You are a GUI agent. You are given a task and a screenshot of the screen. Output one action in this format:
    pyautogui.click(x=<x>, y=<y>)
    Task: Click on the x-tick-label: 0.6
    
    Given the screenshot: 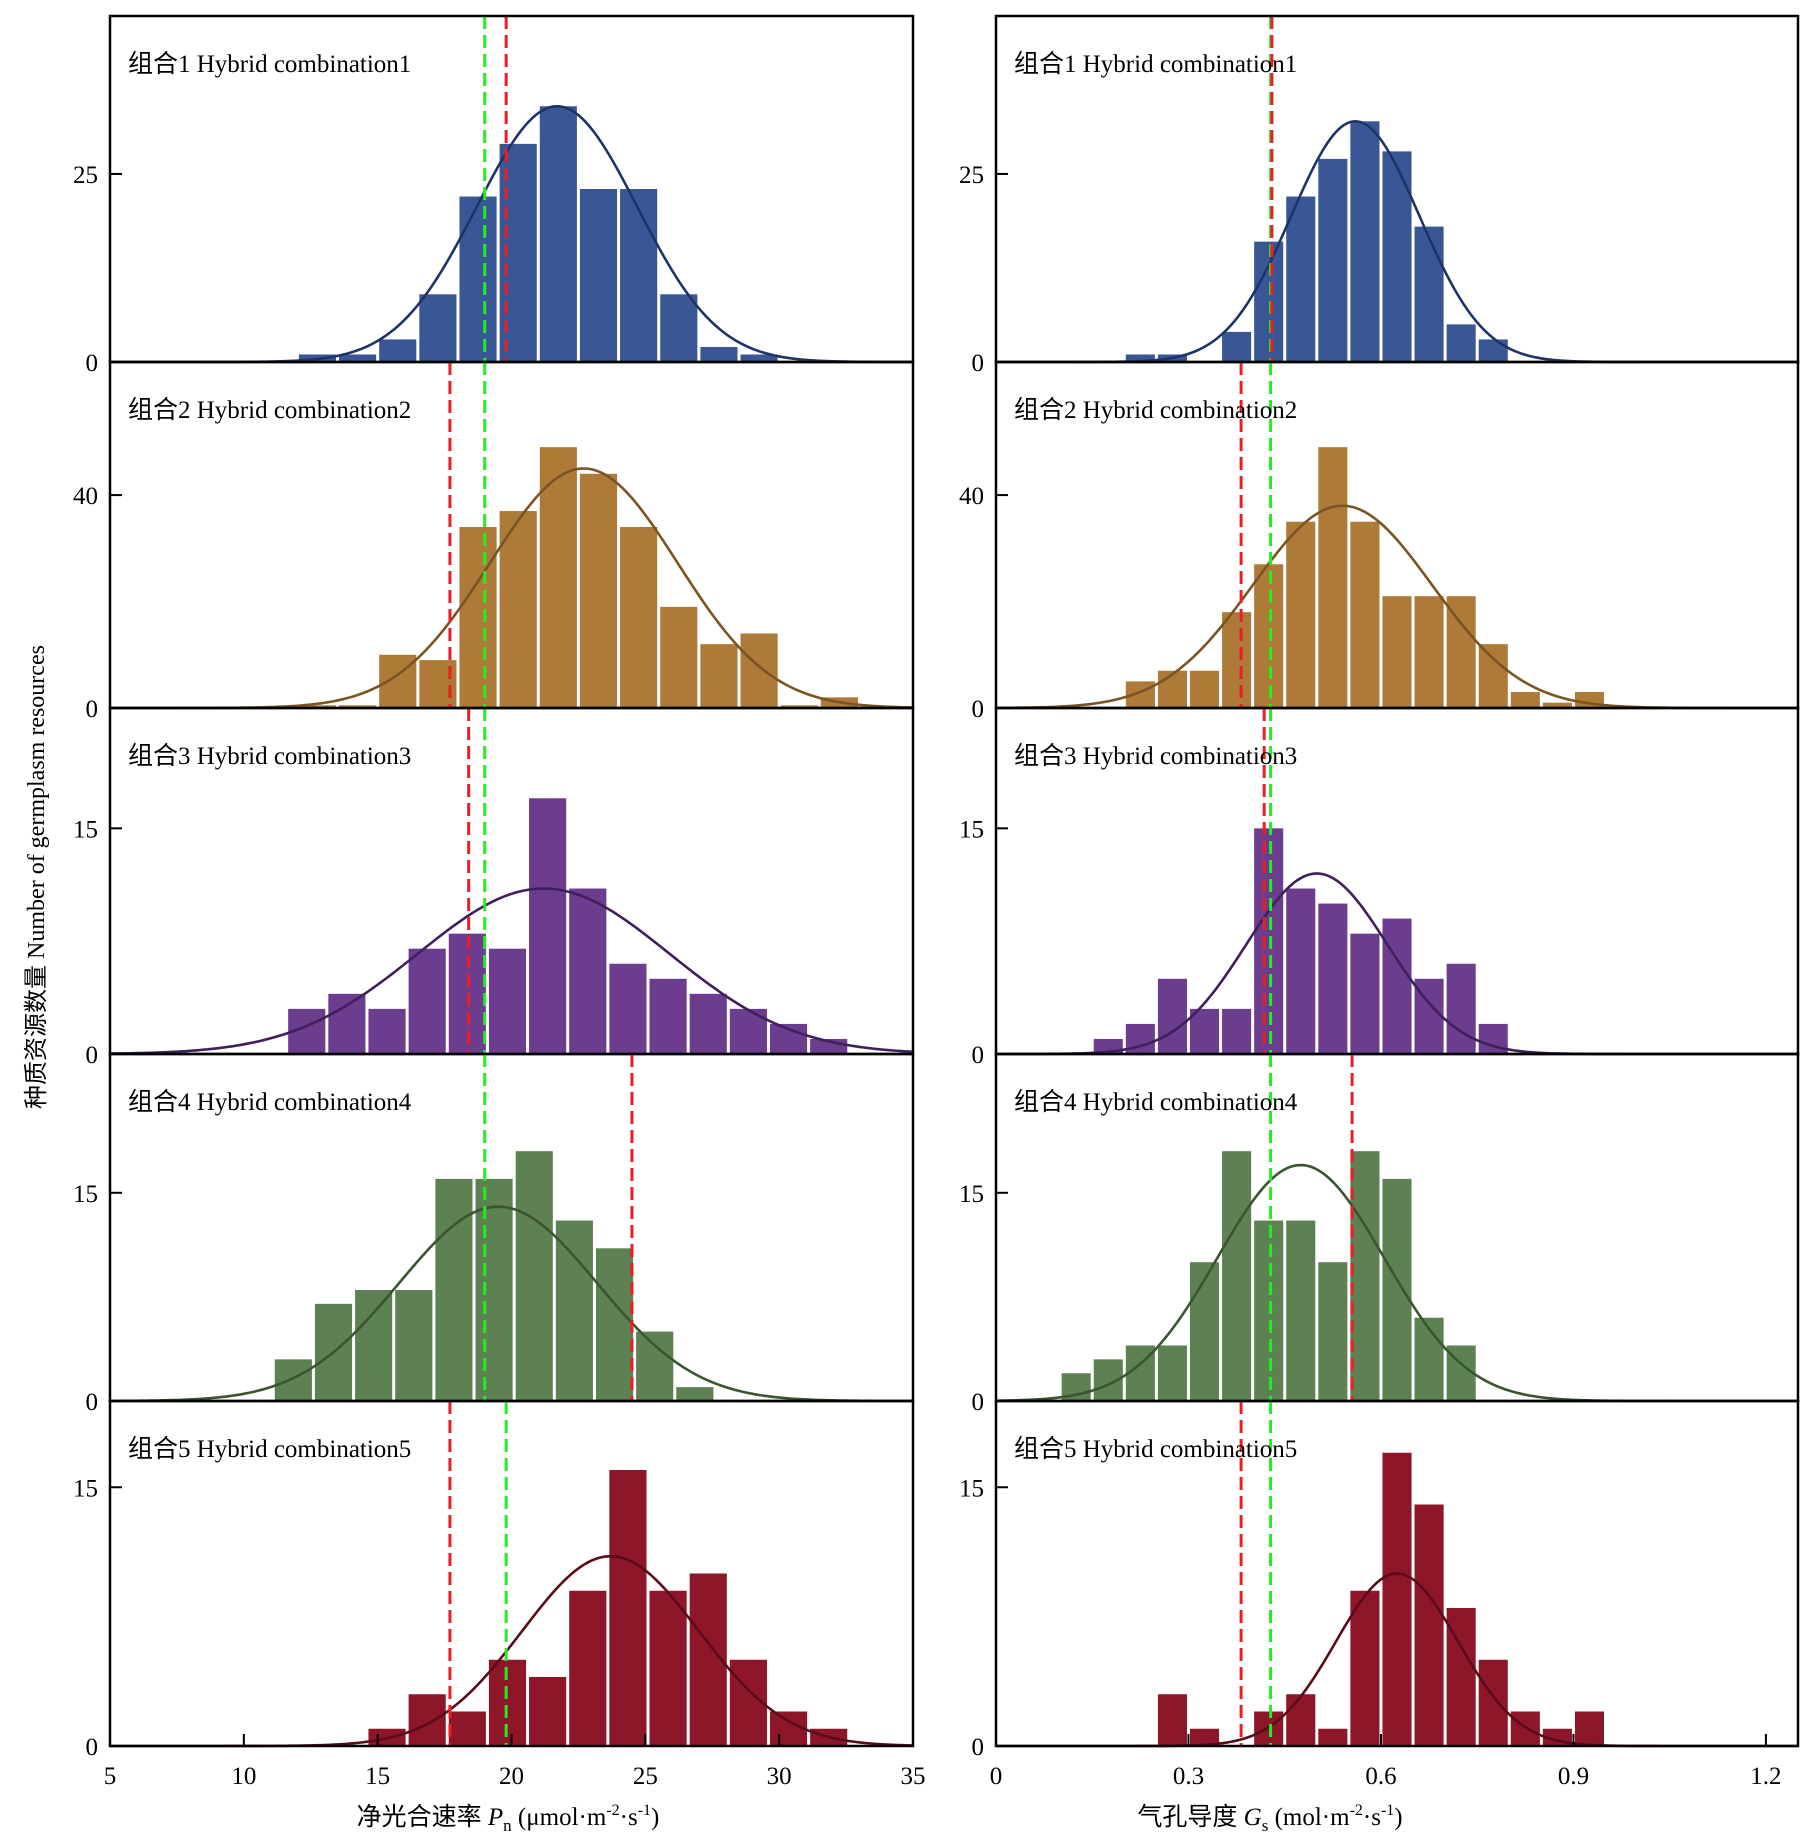 What is the action you would take?
    pyautogui.click(x=1380, y=1776)
    